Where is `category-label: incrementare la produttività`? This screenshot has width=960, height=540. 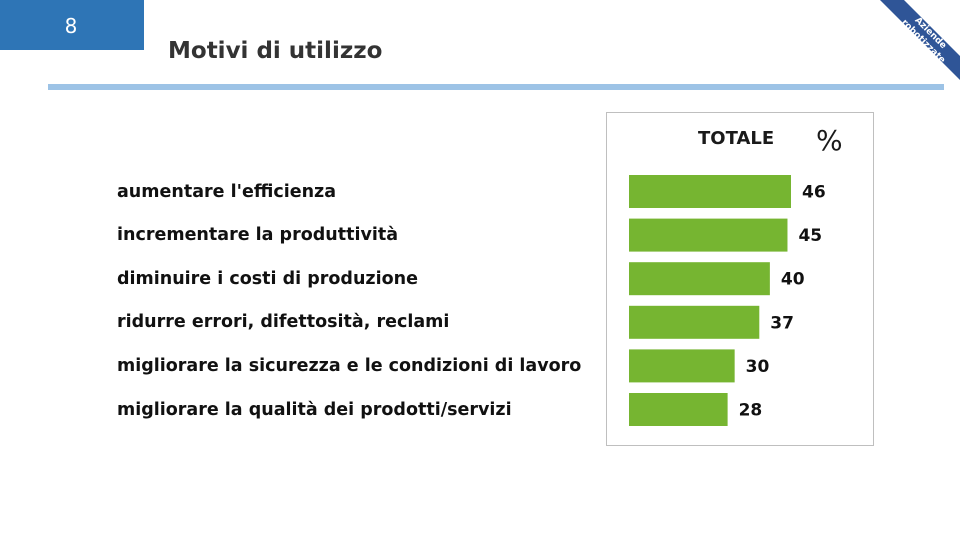 category-label: incrementare la produttività is located at coordinates (258, 235).